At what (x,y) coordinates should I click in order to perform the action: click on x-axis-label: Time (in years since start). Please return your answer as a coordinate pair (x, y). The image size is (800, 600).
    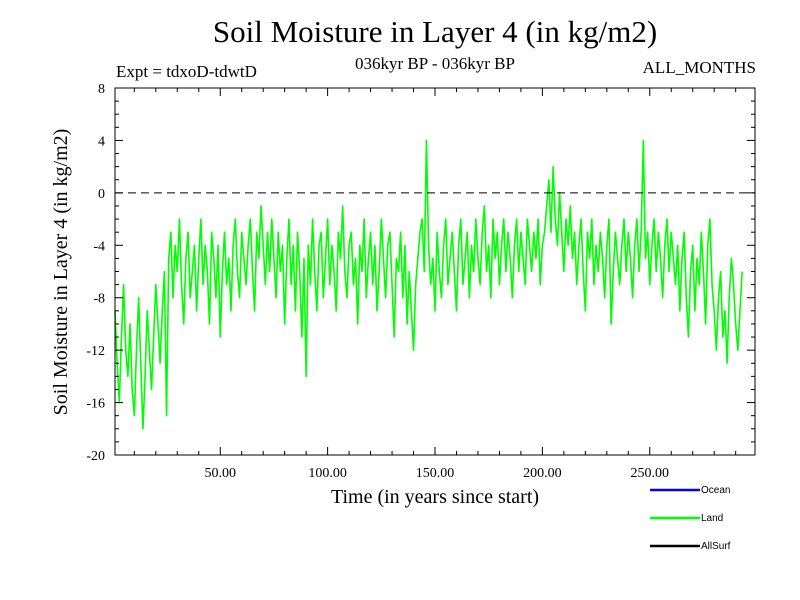
    Looking at the image, I should click on (435, 497).